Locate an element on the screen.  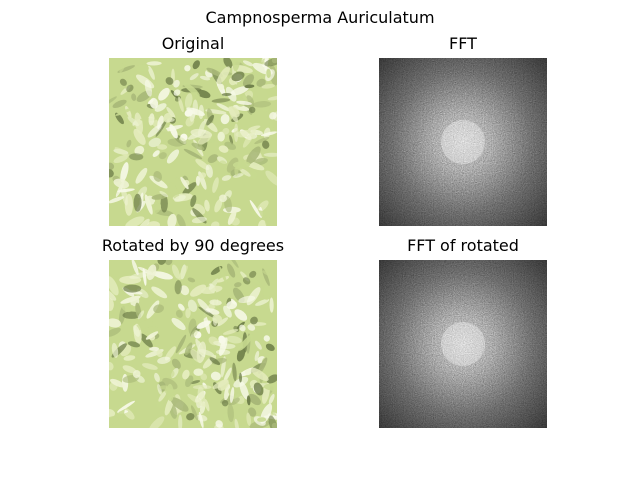
original-image-graphic is located at coordinates (193, 142).